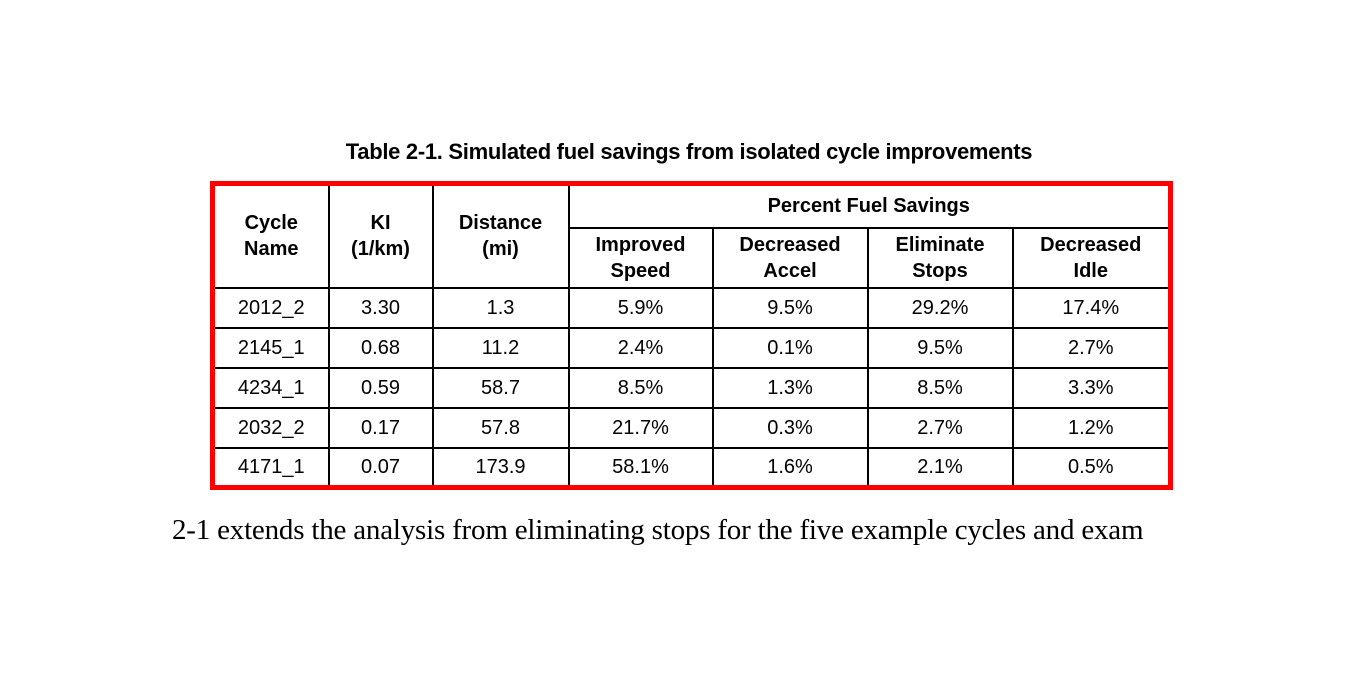 This screenshot has height=674, width=1366. What do you see at coordinates (500, 307) in the screenshot?
I see `cell-distance: 1.3` at bounding box center [500, 307].